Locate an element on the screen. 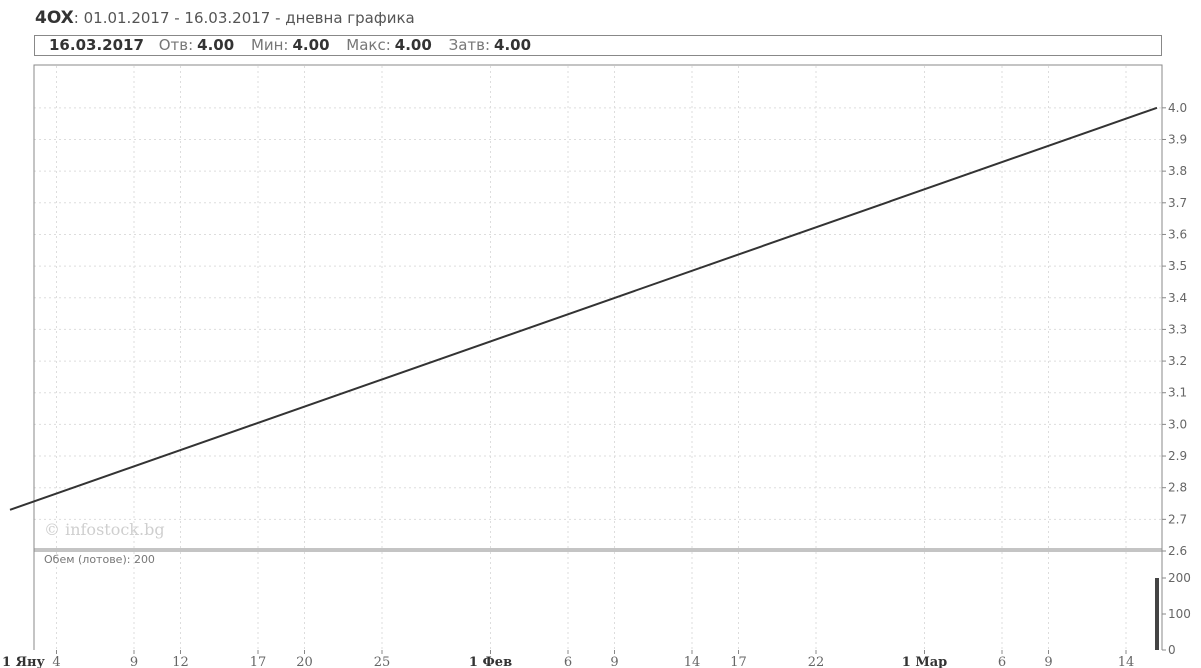  x-tick-label: 20 is located at coordinates (304, 661).